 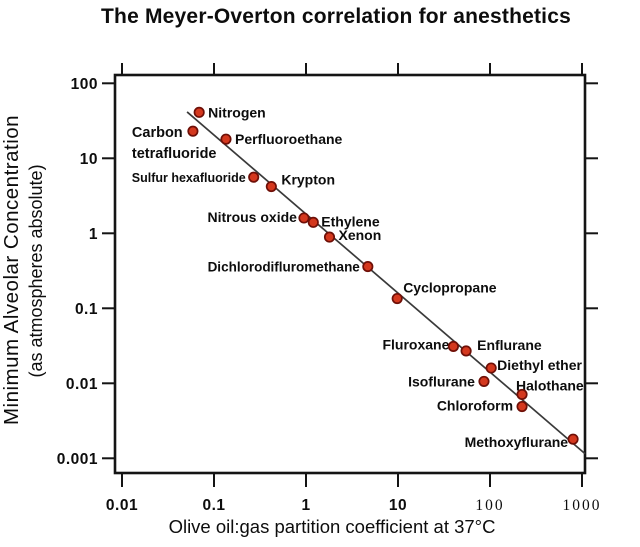 What do you see at coordinates (582, 505) in the screenshot?
I see `x-tick-label: 1000` at bounding box center [582, 505].